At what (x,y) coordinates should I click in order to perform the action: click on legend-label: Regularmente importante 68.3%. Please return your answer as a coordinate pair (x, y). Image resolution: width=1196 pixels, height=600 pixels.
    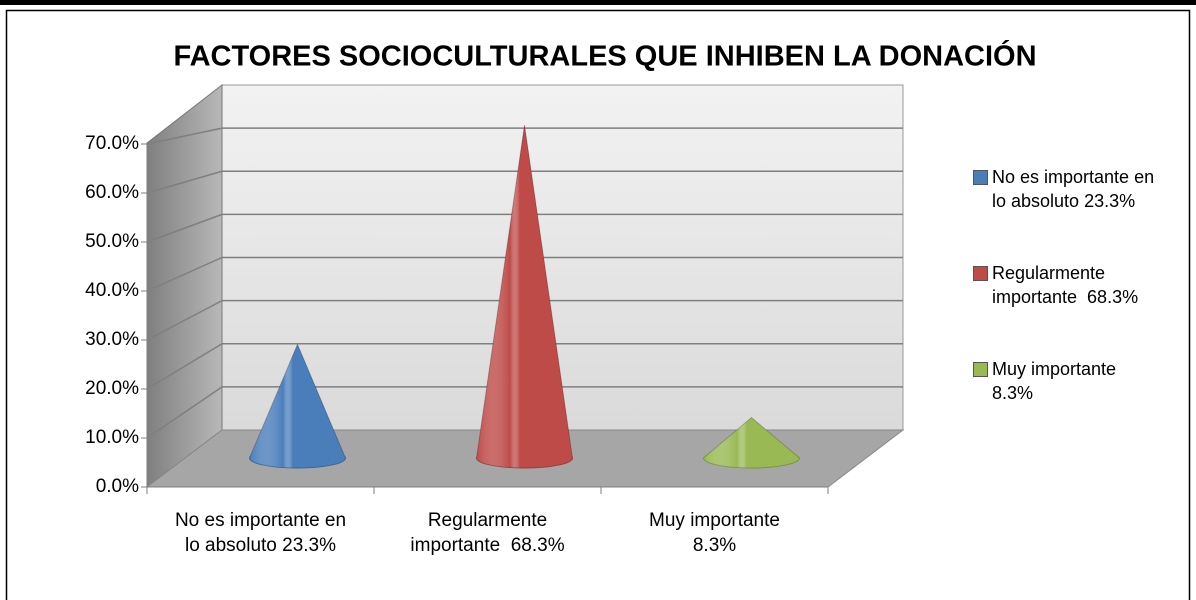
    Looking at the image, I should click on (1065, 285).